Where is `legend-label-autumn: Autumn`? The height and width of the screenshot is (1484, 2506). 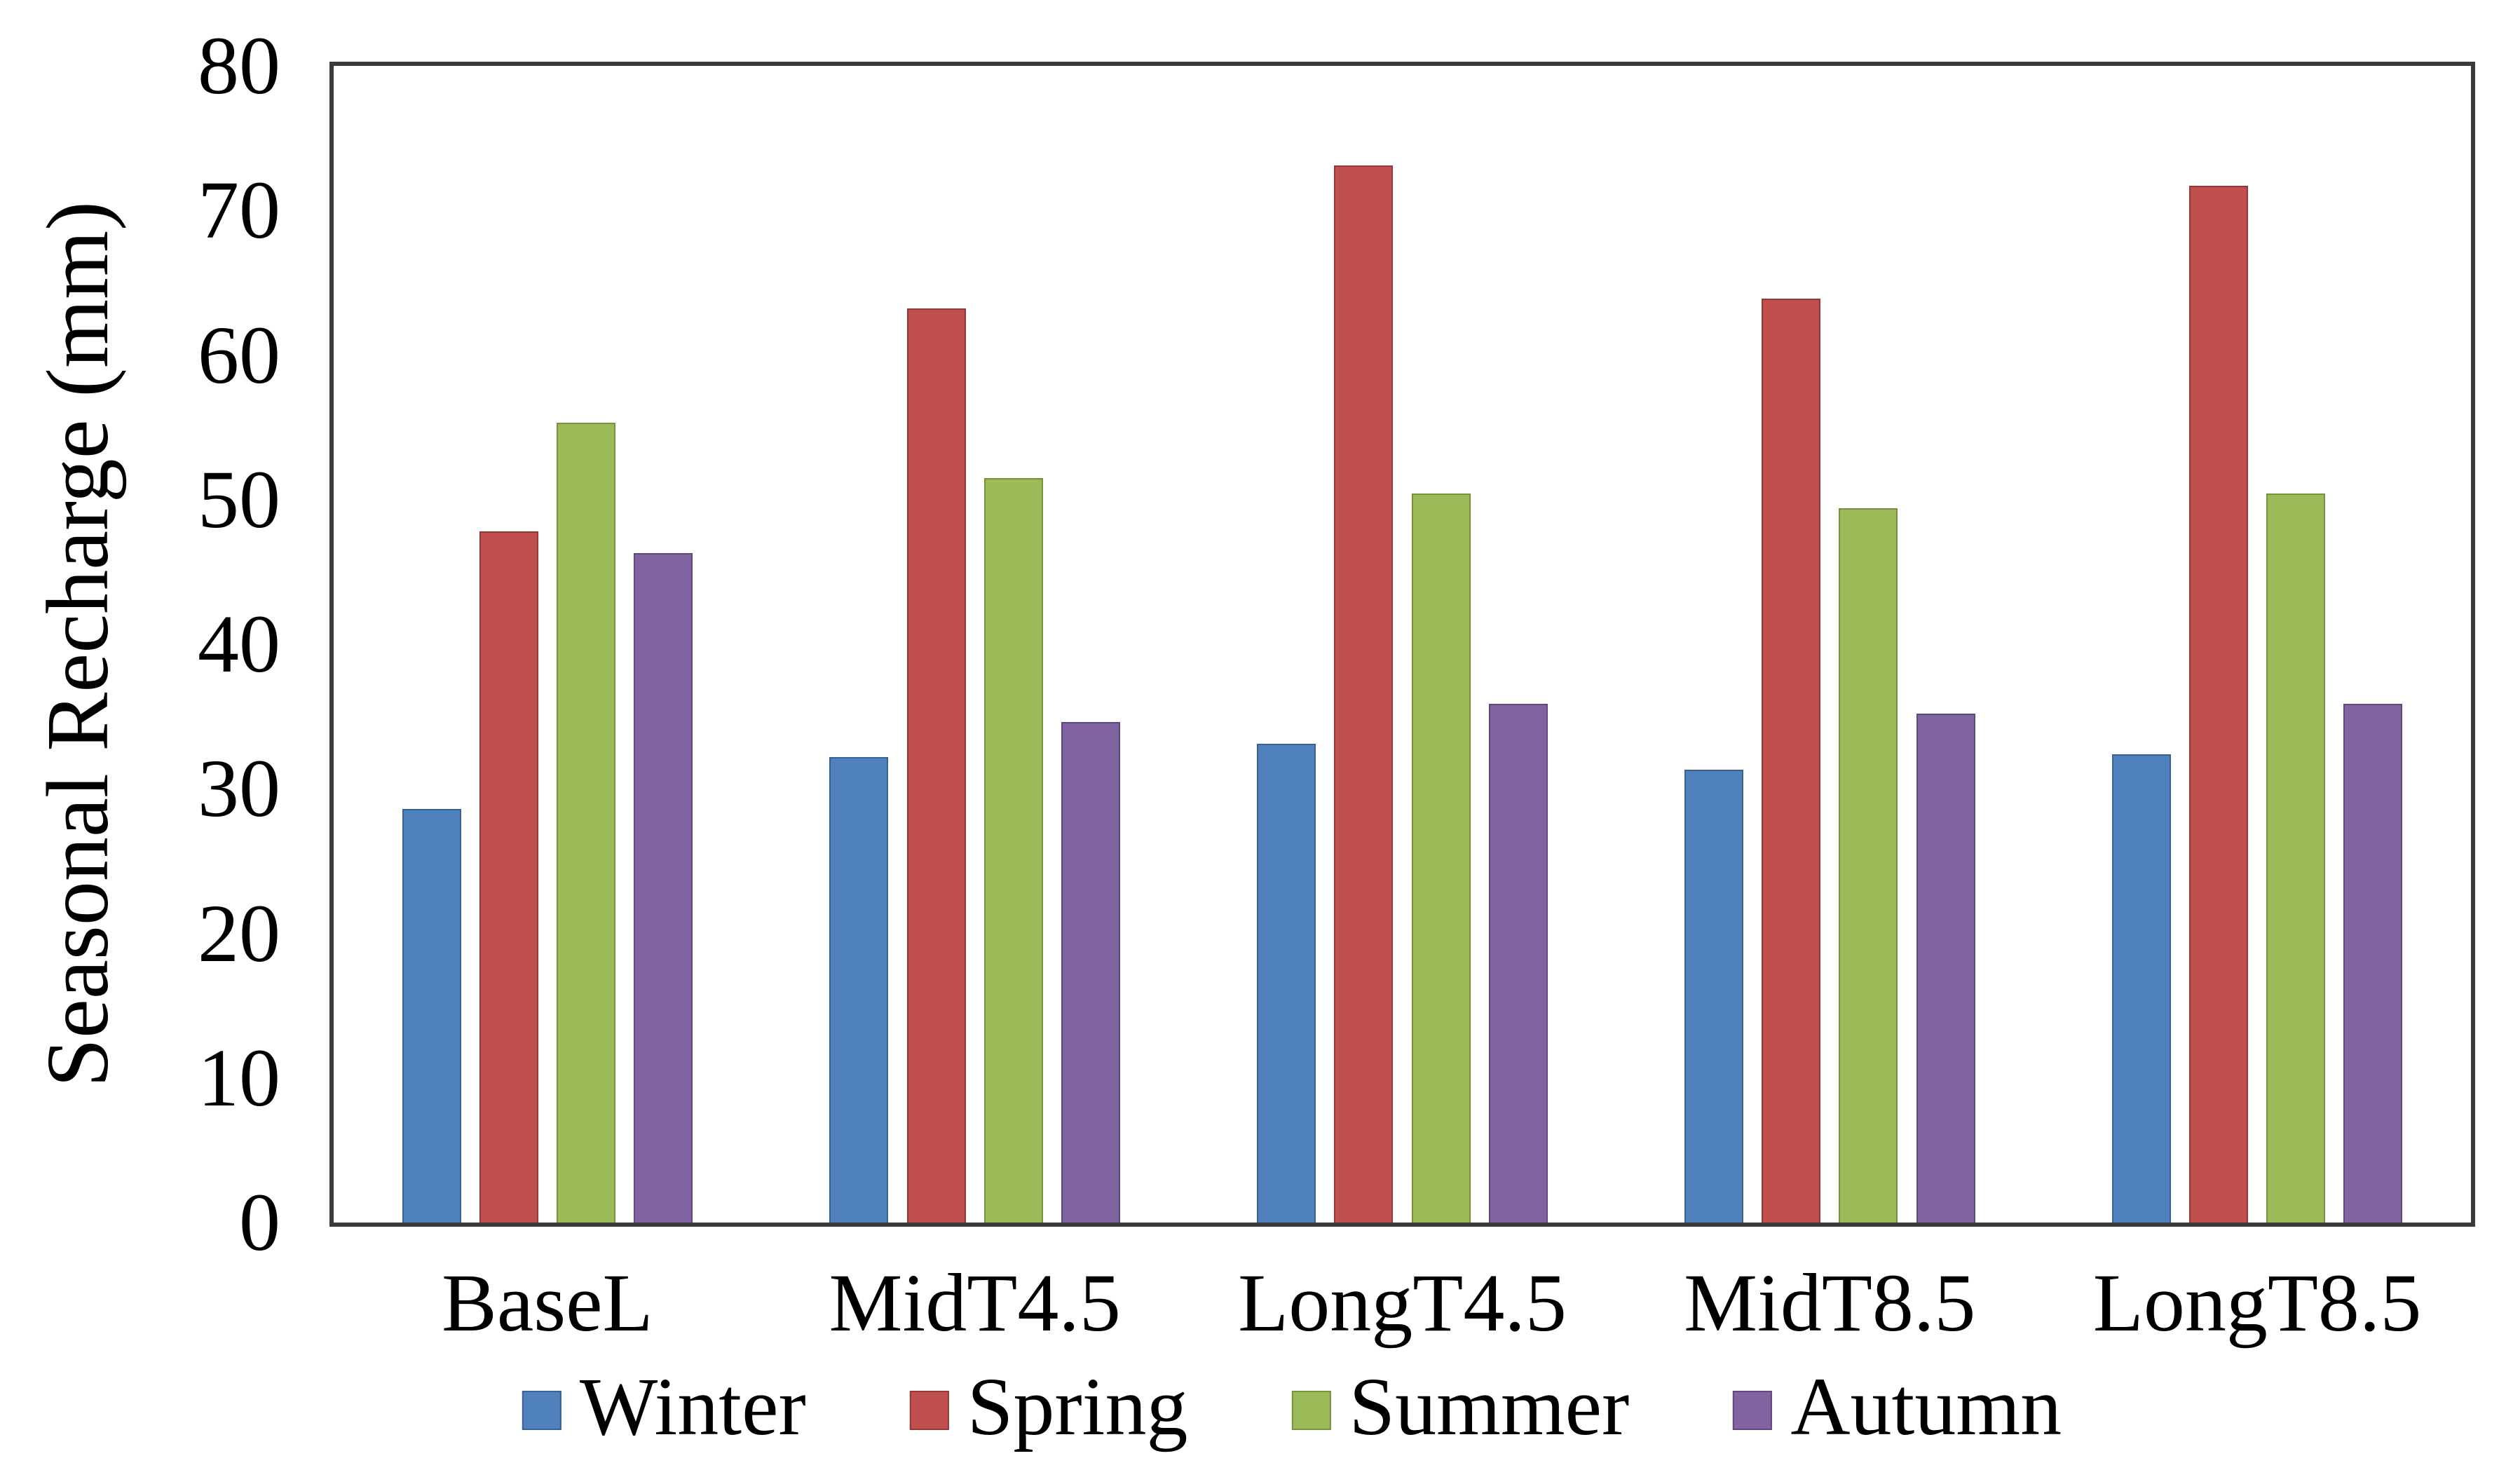 legend-label-autumn: Autumn is located at coordinates (1926, 1406).